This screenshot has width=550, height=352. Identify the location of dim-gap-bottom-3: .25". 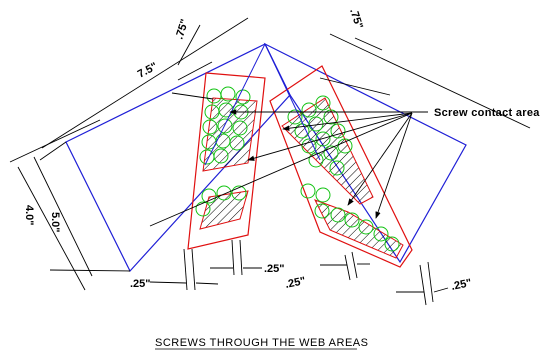
(295, 283).